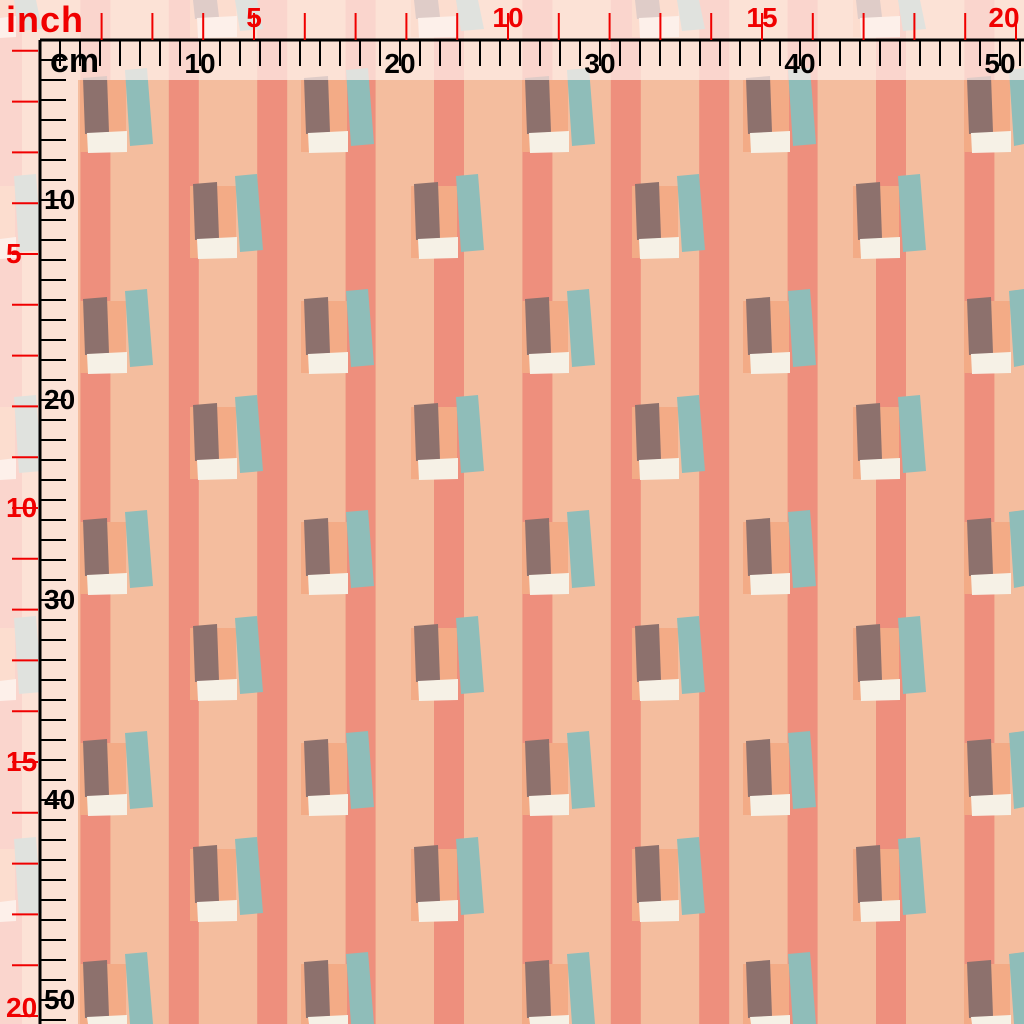 The image size is (1024, 1024). I want to click on inch-label-top: 15, so click(762, 17).